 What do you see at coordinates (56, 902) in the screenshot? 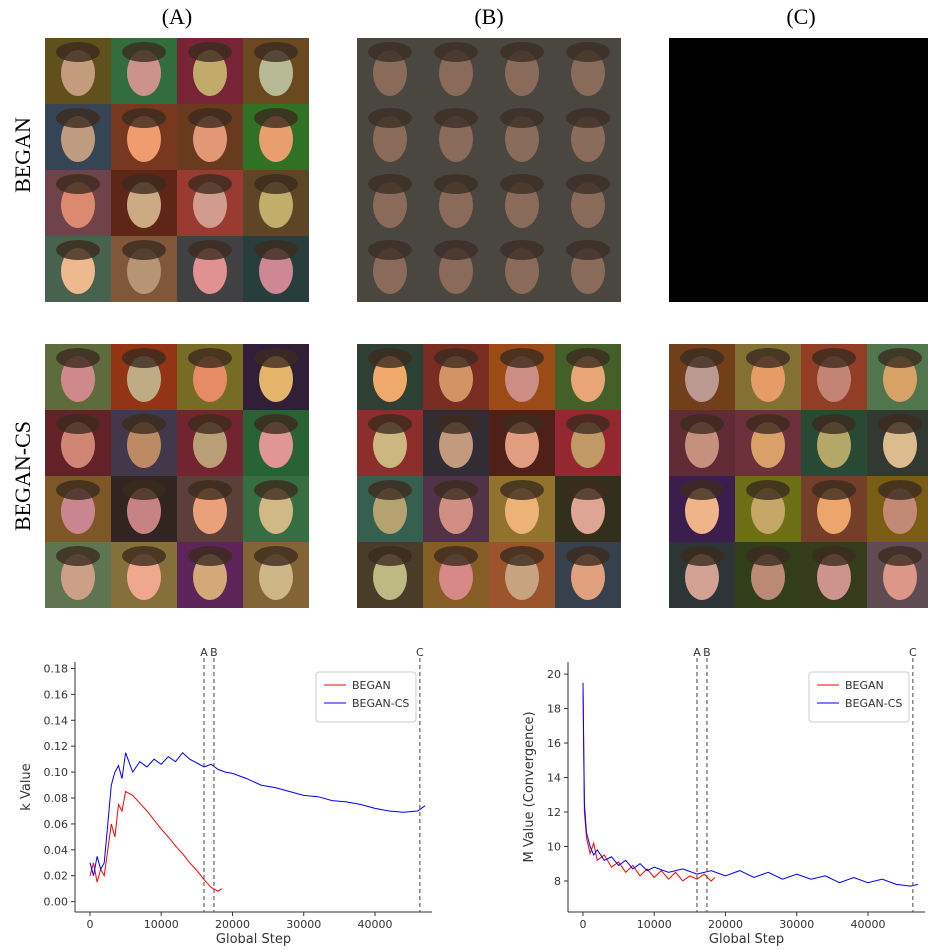
I see `y-tick-label: 0.00` at bounding box center [56, 902].